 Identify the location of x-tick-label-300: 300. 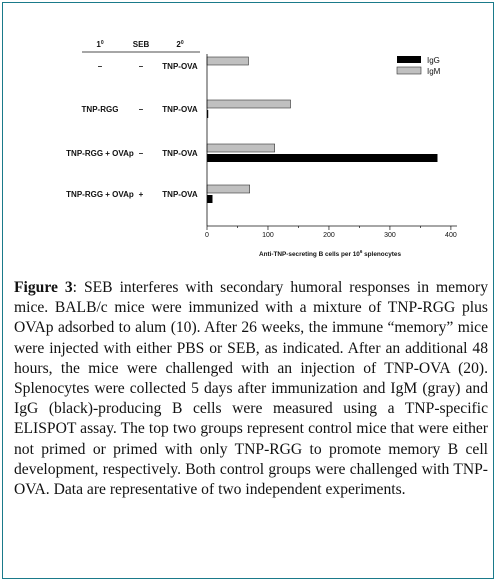
(390, 235).